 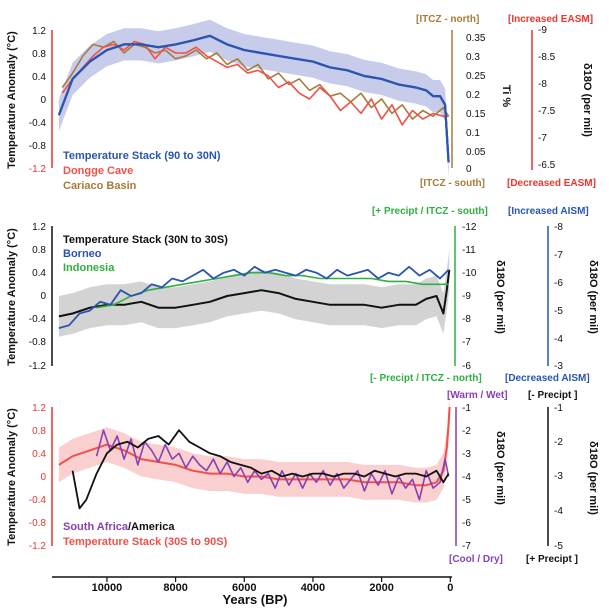 I want to click on panel-2-y-tick: -0.8, so click(x=38, y=342).